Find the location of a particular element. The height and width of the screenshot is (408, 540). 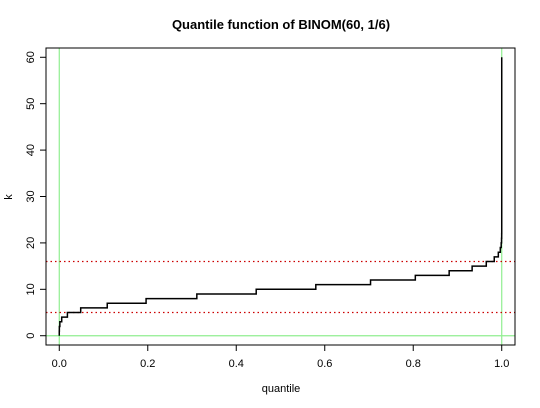

y-tick-label: 50 is located at coordinates (31, 104).